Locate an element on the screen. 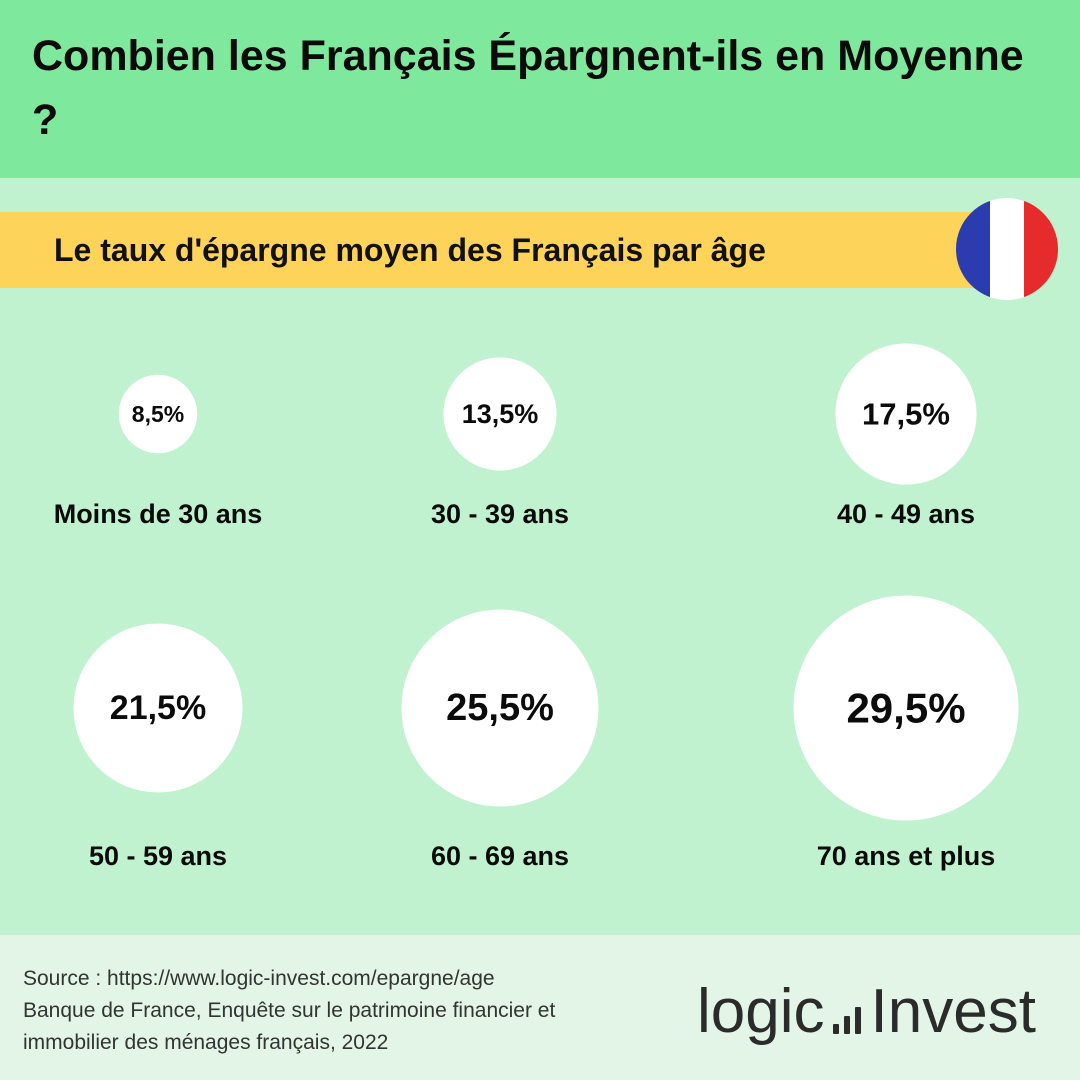  value-label-4: 25,5% is located at coordinates (500, 708).